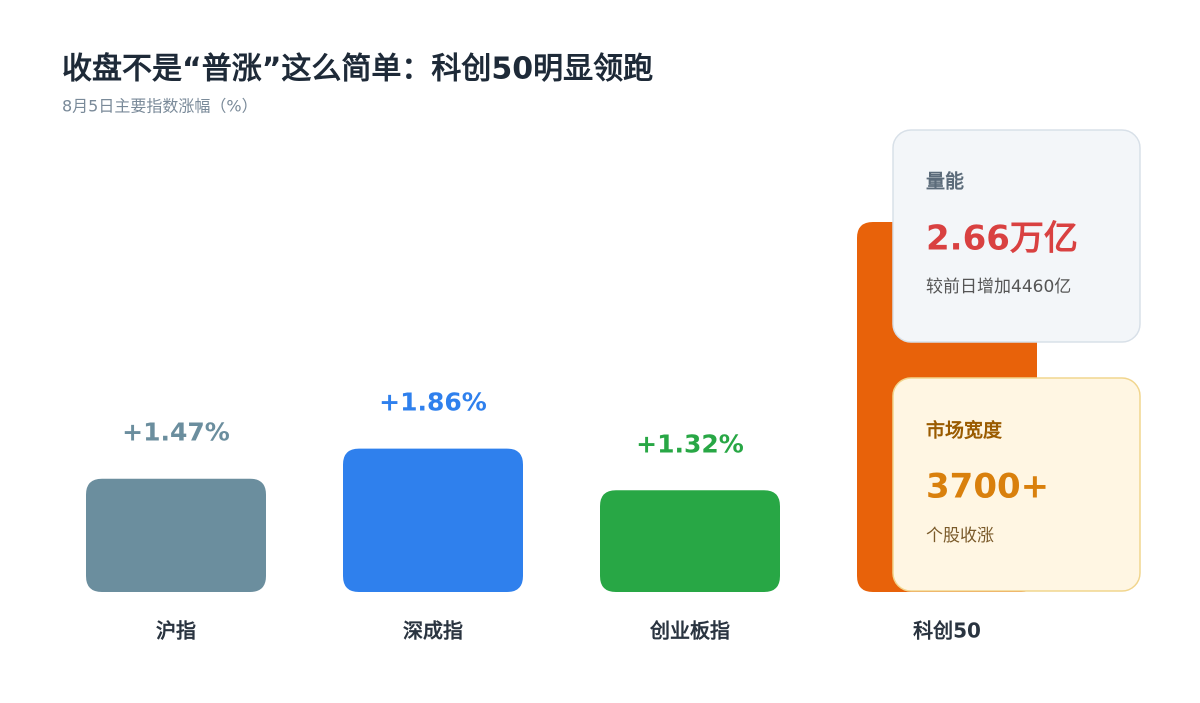  Describe the element at coordinates (433, 631) in the screenshot. I see `x-tick-label: 深成指` at that location.